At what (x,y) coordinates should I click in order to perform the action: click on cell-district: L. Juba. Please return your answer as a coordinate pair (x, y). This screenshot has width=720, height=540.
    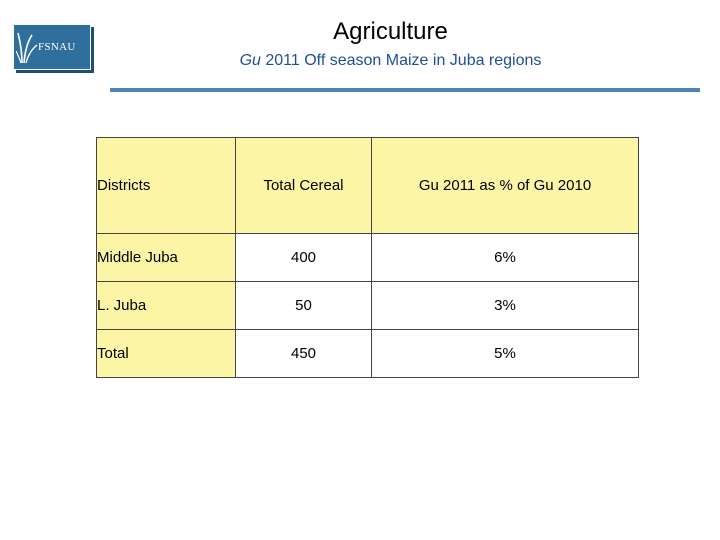
    Looking at the image, I should click on (166, 305).